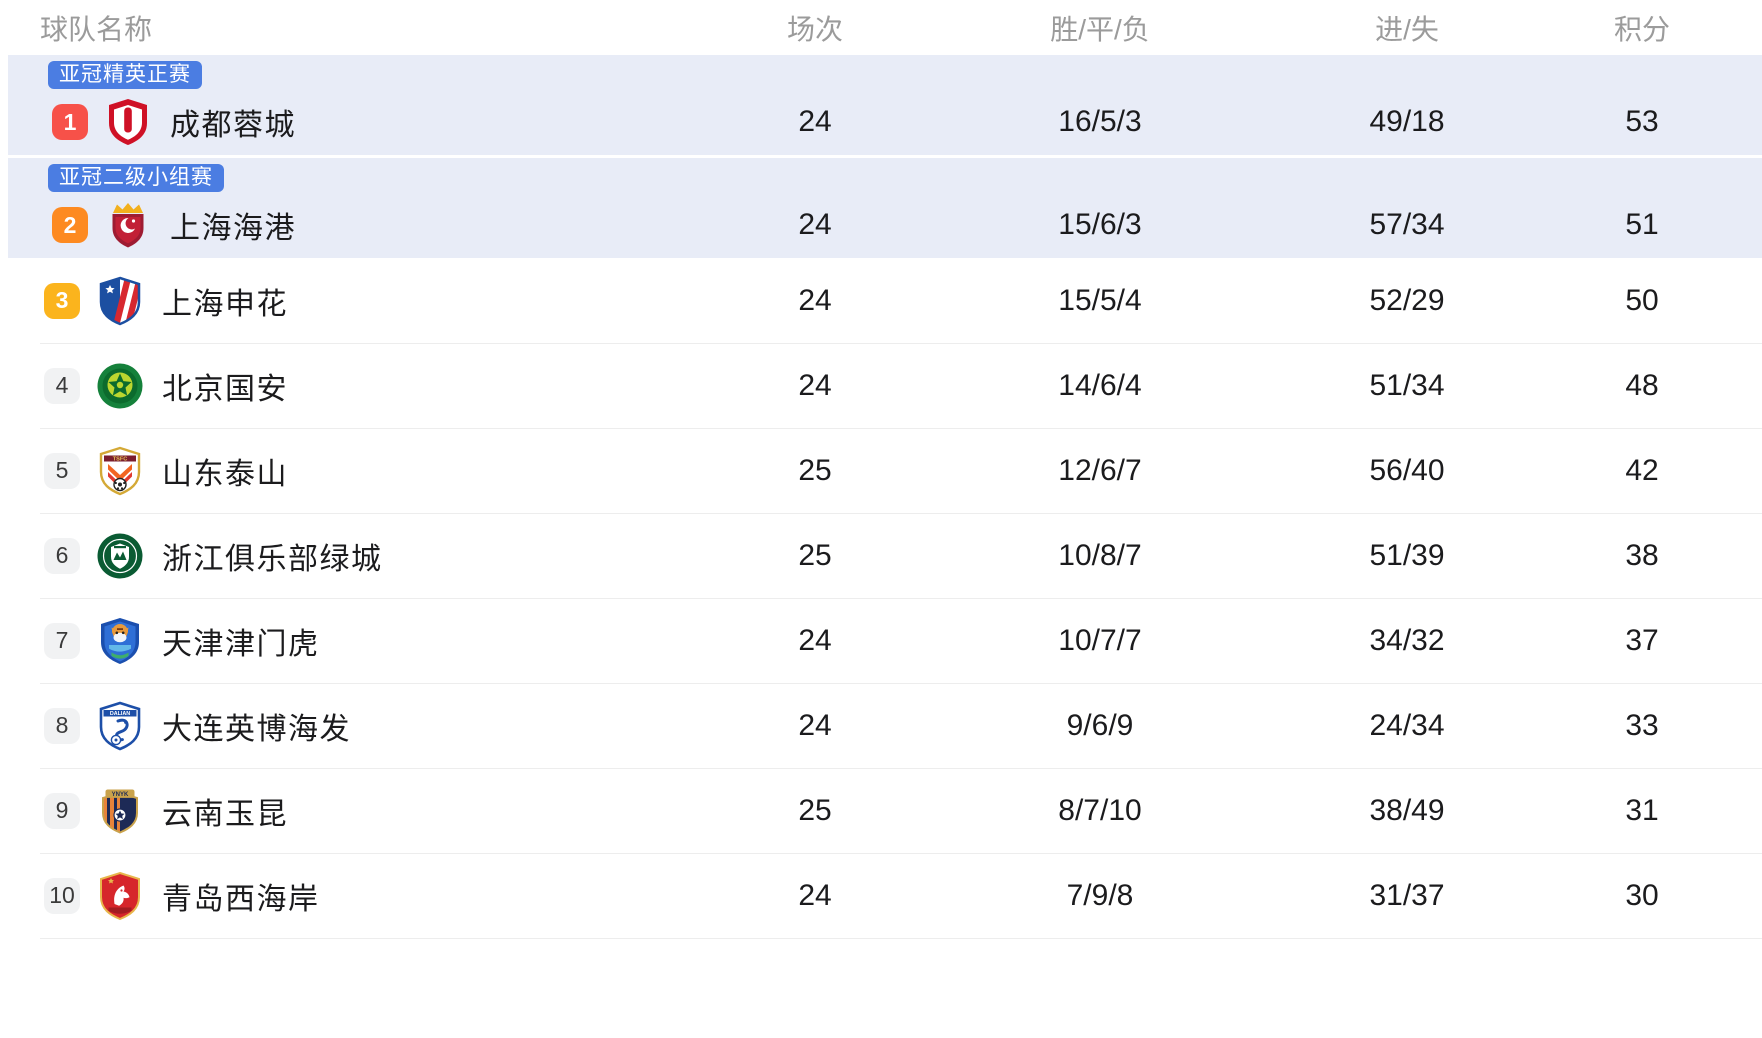  Describe the element at coordinates (62, 725) in the screenshot. I see `rank-badge: 8` at that location.